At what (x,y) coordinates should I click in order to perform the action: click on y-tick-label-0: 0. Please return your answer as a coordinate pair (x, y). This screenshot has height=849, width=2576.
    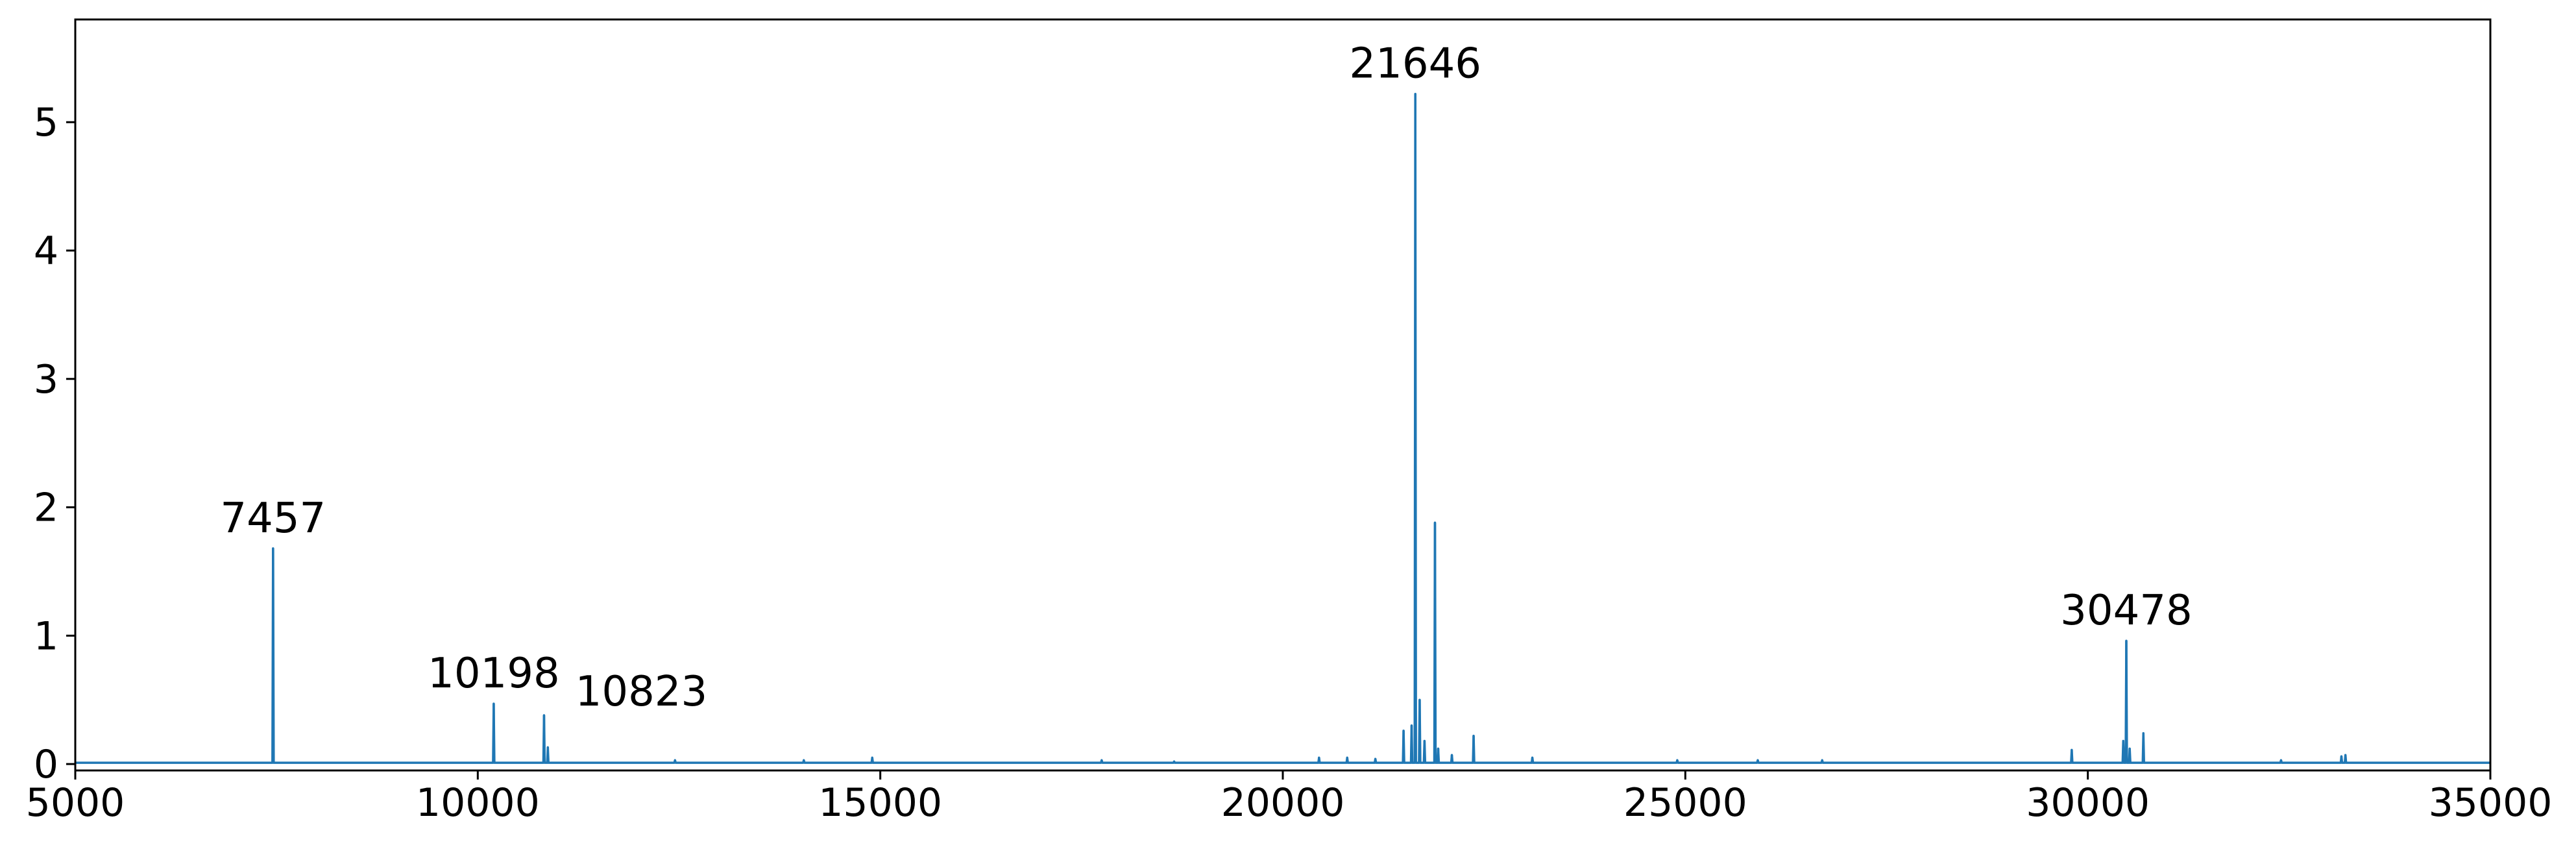
    Looking at the image, I should click on (46, 764).